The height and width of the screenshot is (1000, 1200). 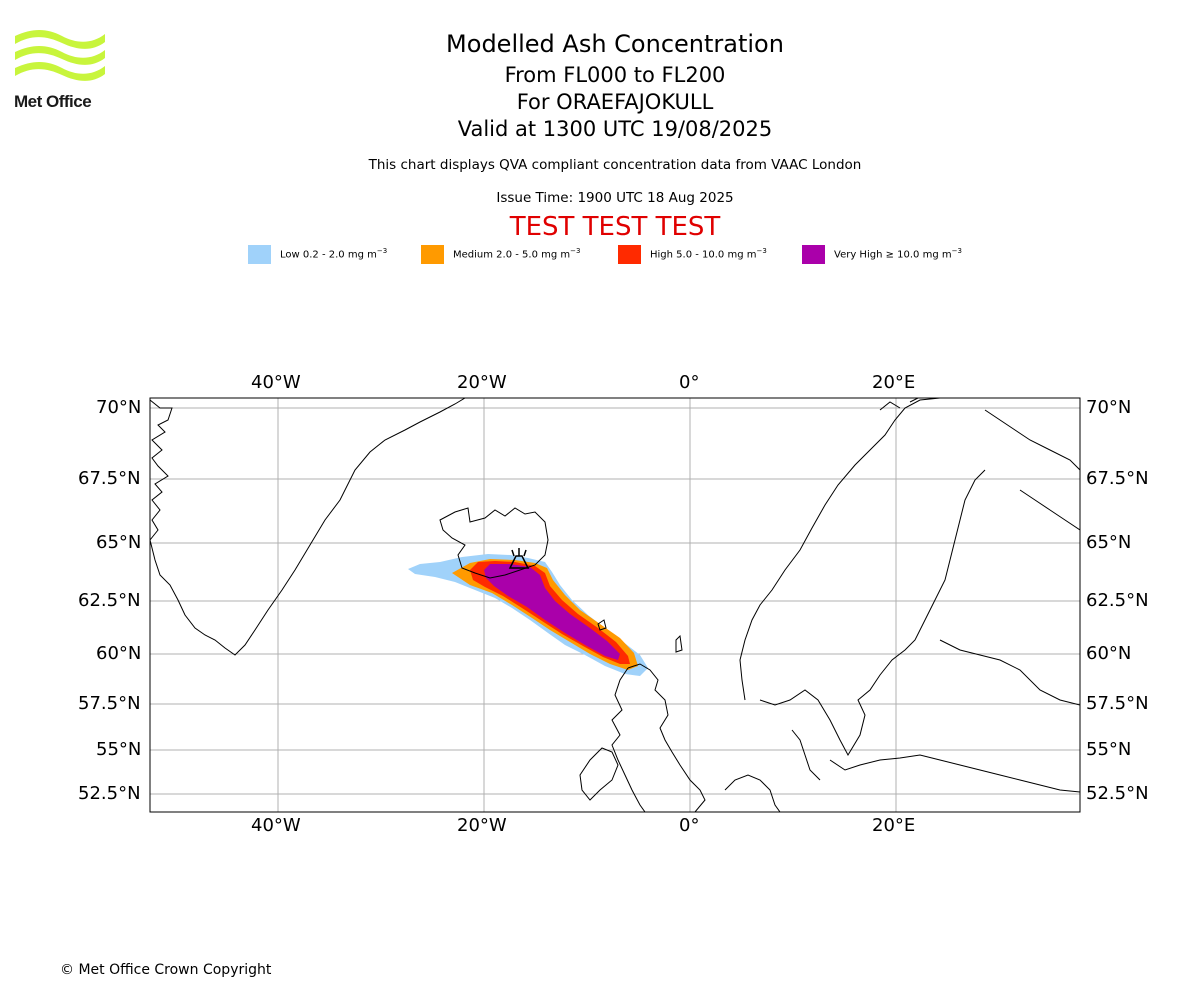 I want to click on lat-label-left-55: 55°N, so click(x=119, y=749).